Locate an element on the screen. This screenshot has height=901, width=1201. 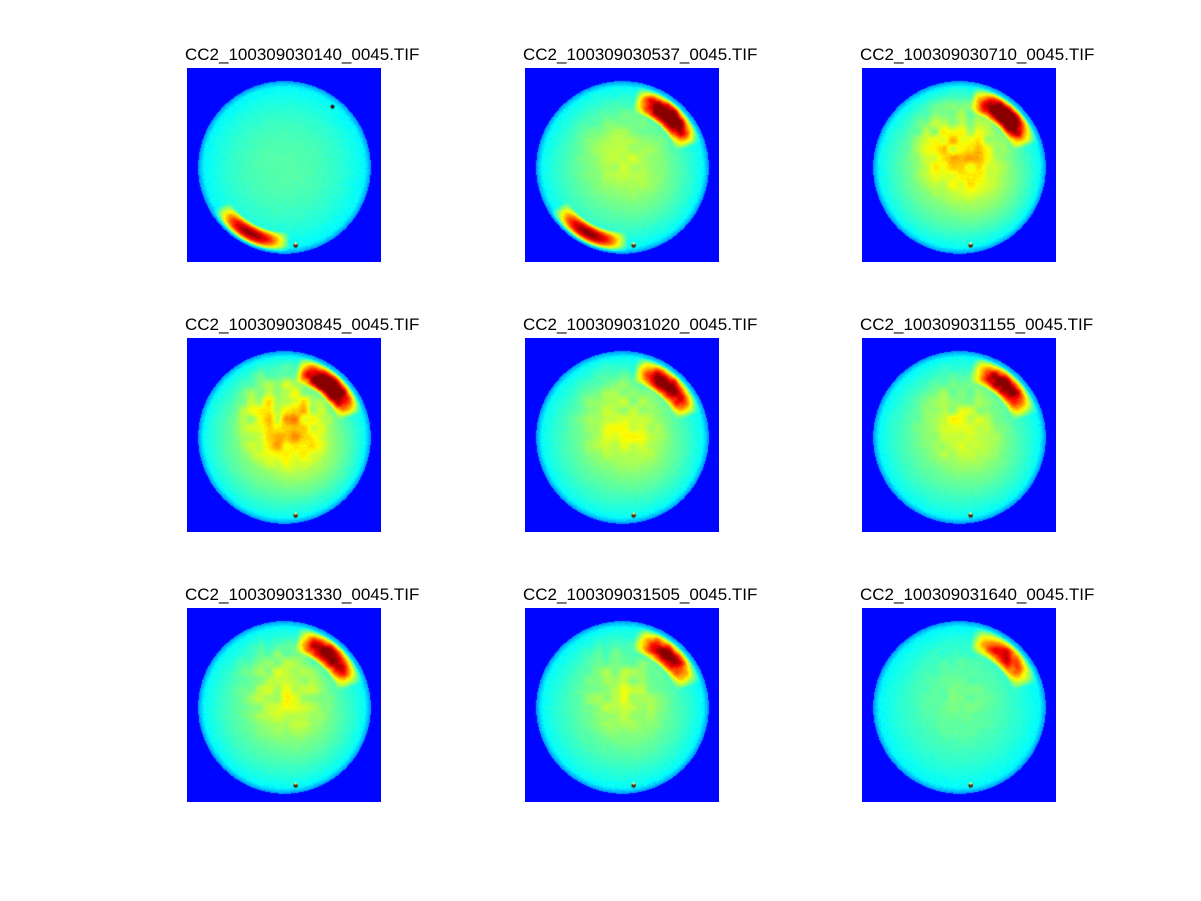
panel-7: CC2_100309031330_0045.TIF is located at coordinates (315, 700).